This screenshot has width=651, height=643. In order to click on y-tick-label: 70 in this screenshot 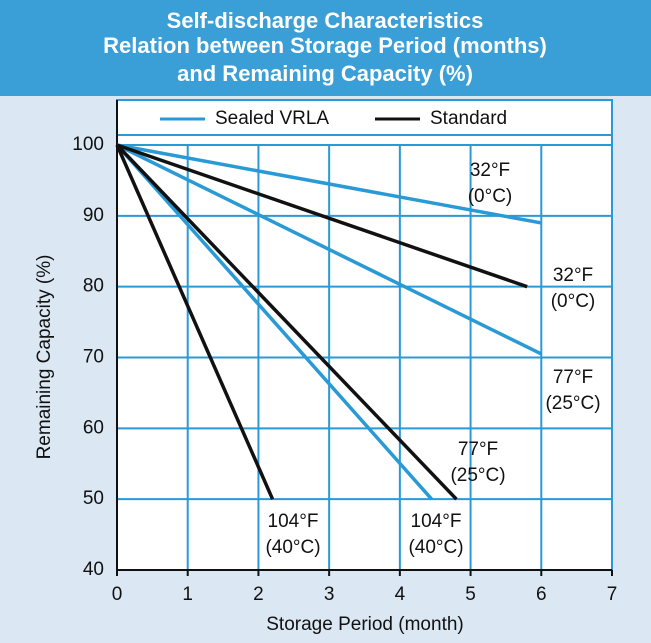, I will do `click(93, 357)`.